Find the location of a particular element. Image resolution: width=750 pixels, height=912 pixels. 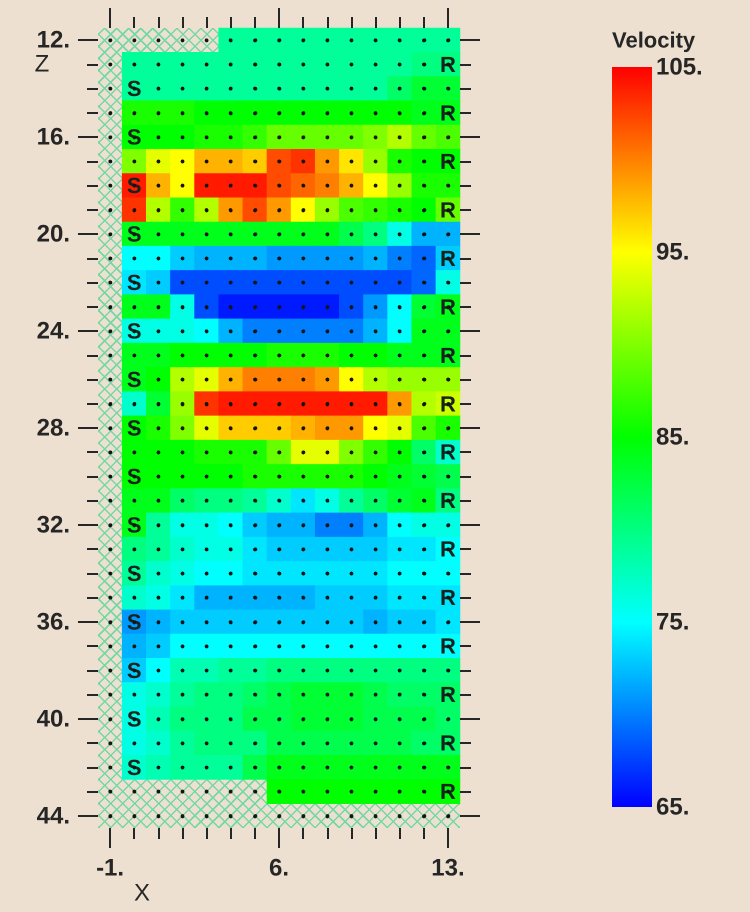

x-tick-label: 13. is located at coordinates (448, 868).